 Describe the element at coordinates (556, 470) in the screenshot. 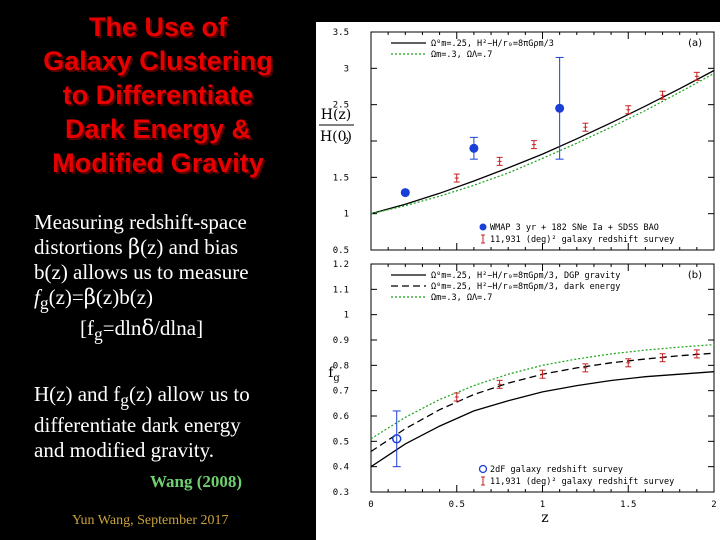

I see `legend-label: 2dF galaxy redshift survey` at that location.